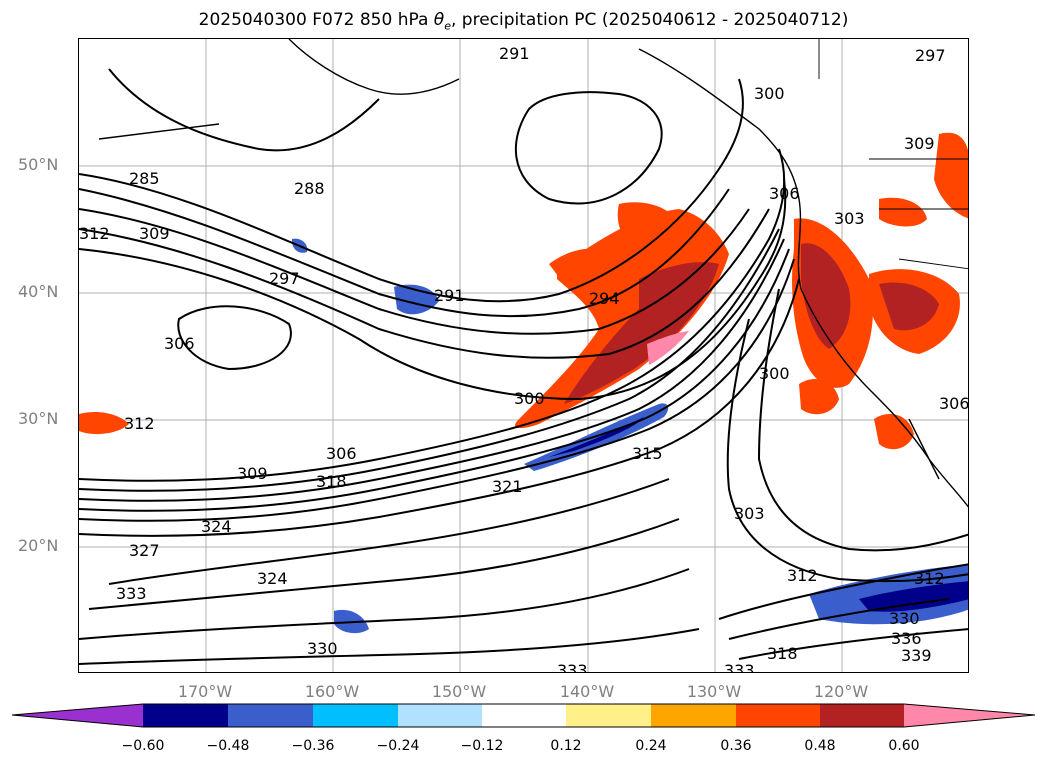 The width and height of the screenshot is (1047, 767). I want to click on precip-west-lobe, so click(579, 266).